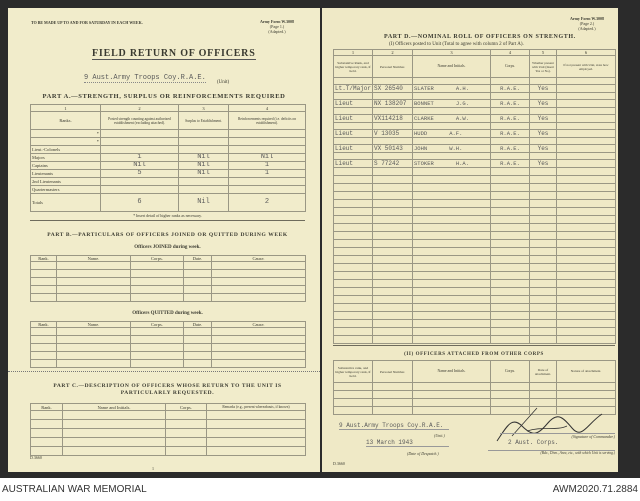  Describe the element at coordinates (167, 313) in the screenshot. I see `quitted-heading: Officers QUITTED during week.` at that location.